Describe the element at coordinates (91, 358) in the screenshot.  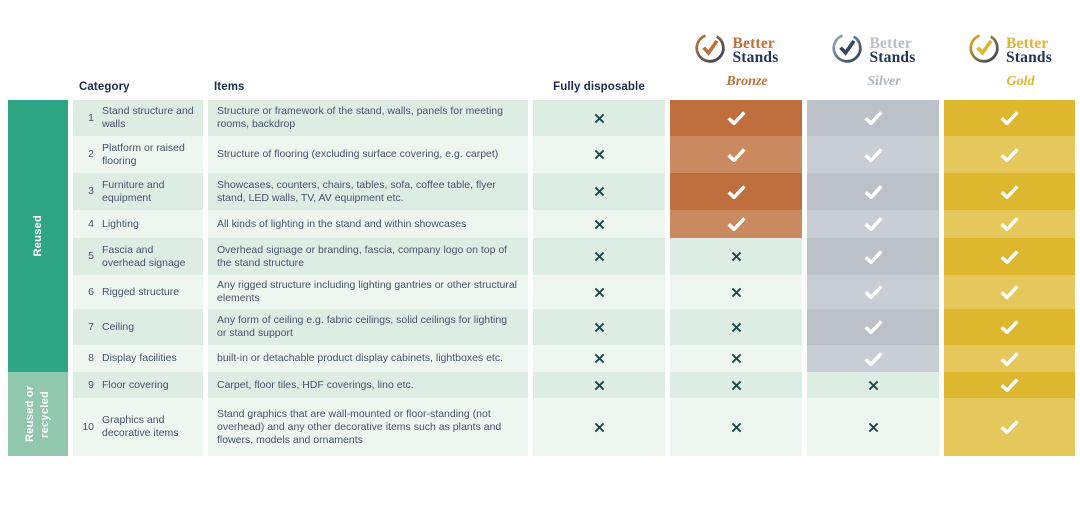
I see `row-number: 8` at that location.